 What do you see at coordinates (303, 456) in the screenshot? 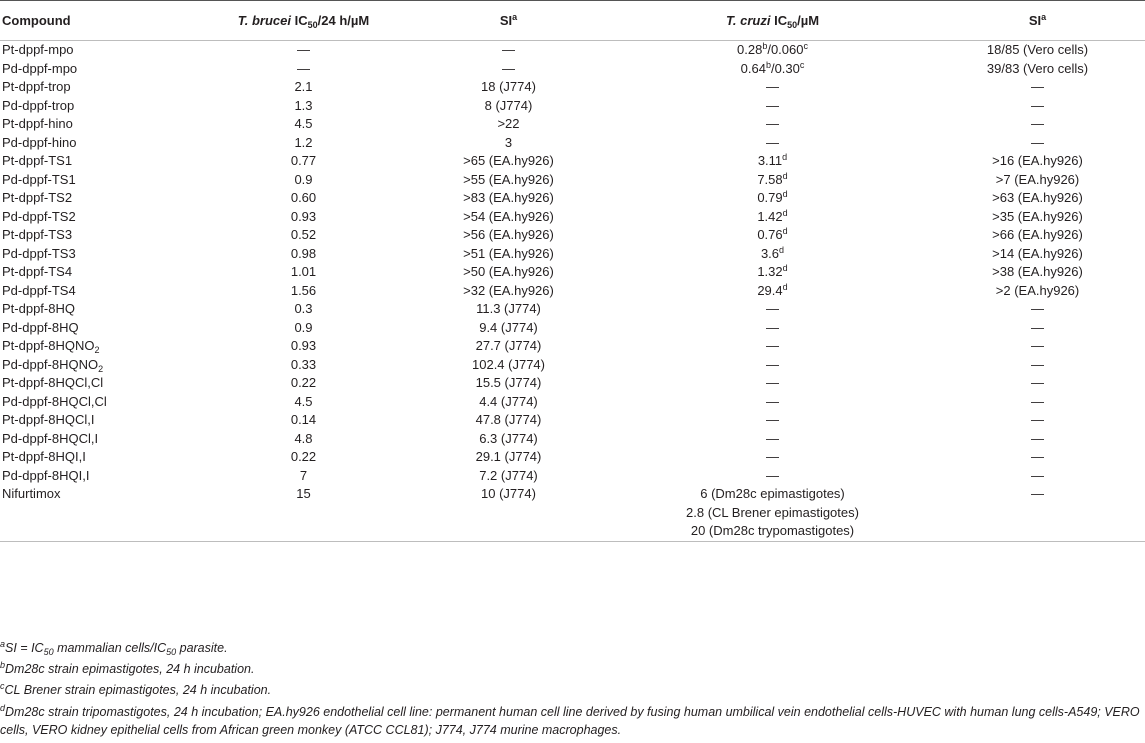
I see `cell-tbrucei-ic50: 0.22` at bounding box center [303, 456].